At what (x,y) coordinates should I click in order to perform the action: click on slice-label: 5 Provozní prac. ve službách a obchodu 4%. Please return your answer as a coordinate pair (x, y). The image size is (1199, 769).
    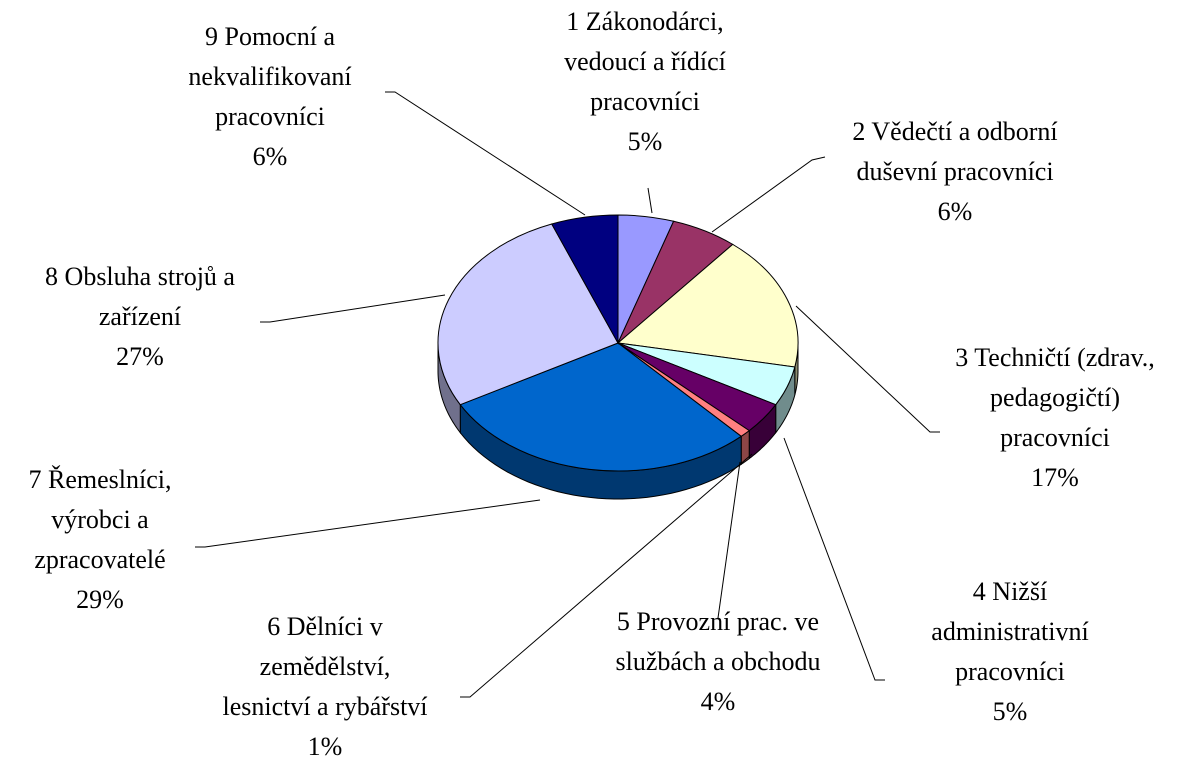
    Looking at the image, I should click on (717, 662).